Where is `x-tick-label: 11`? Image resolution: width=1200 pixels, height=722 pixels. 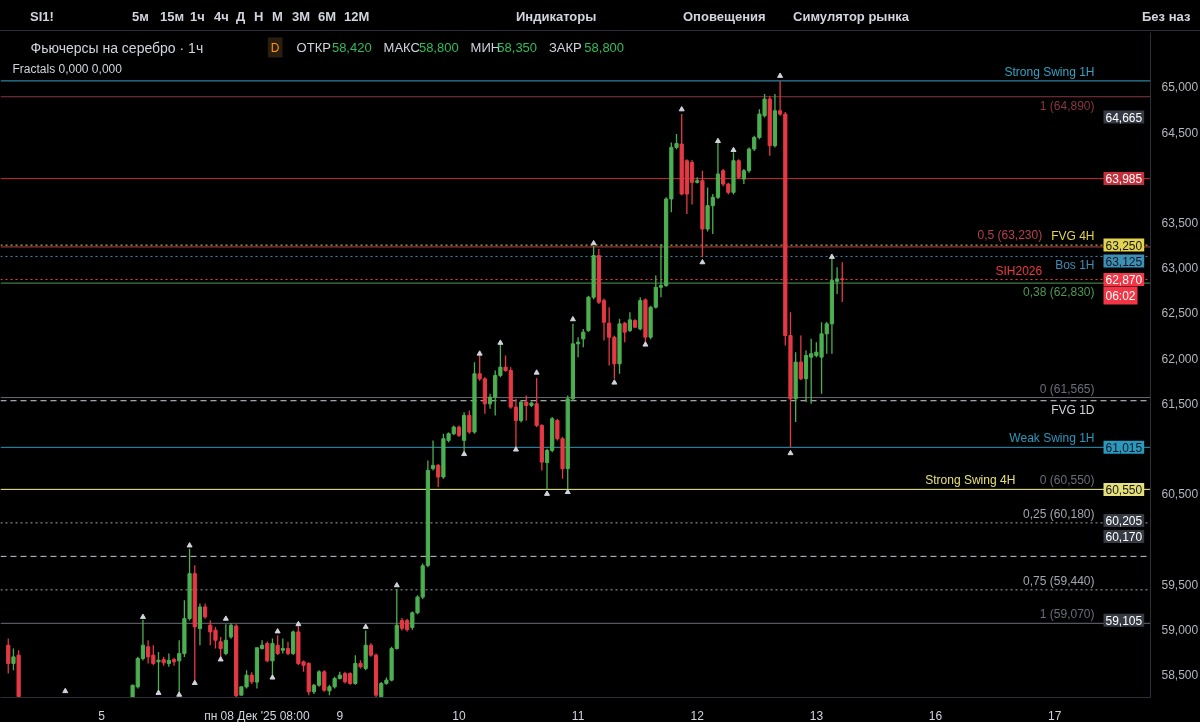 x-tick-label: 11 is located at coordinates (578, 715).